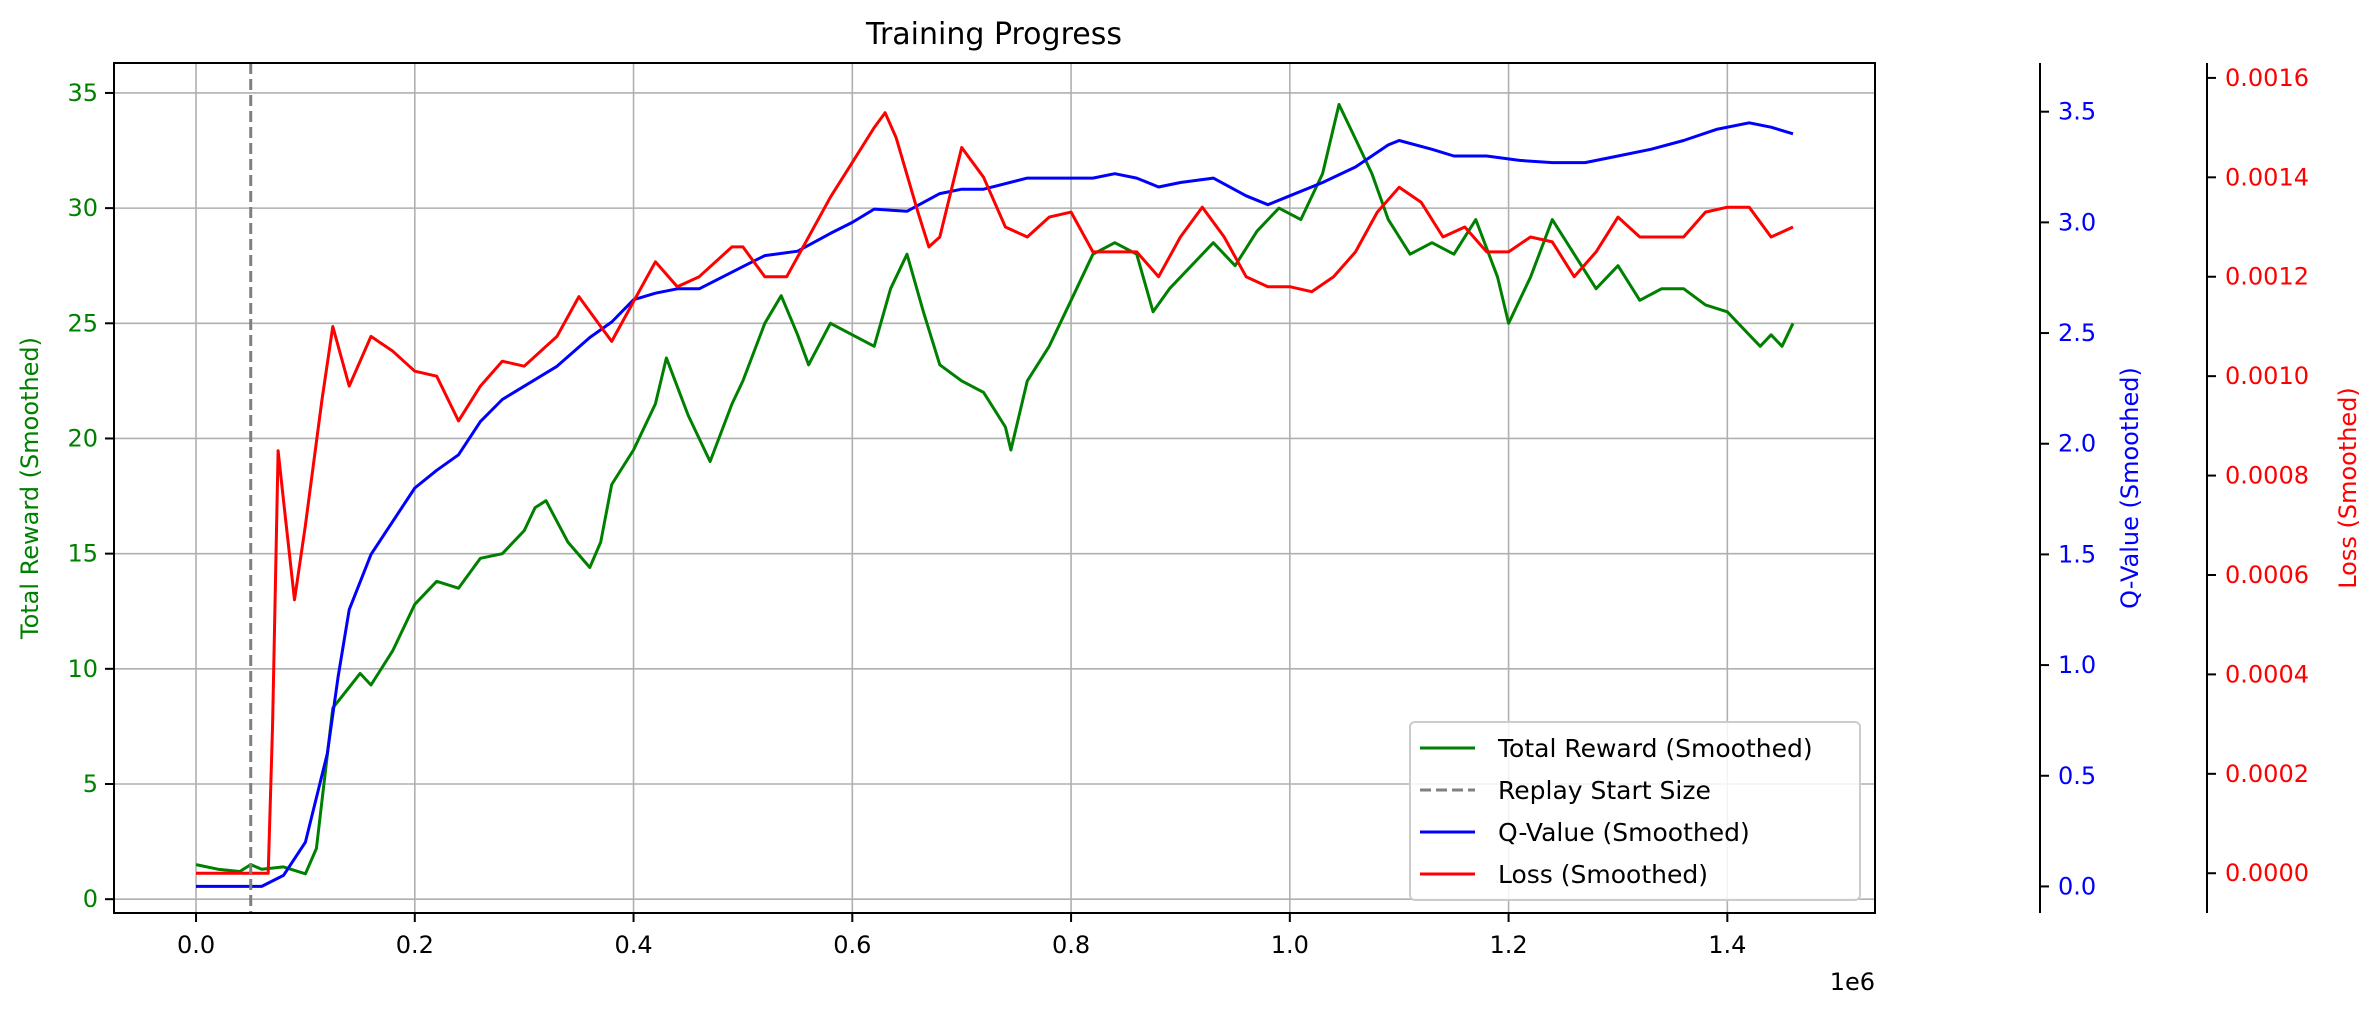  I want to click on reward-tick-label: 15, so click(82, 554).